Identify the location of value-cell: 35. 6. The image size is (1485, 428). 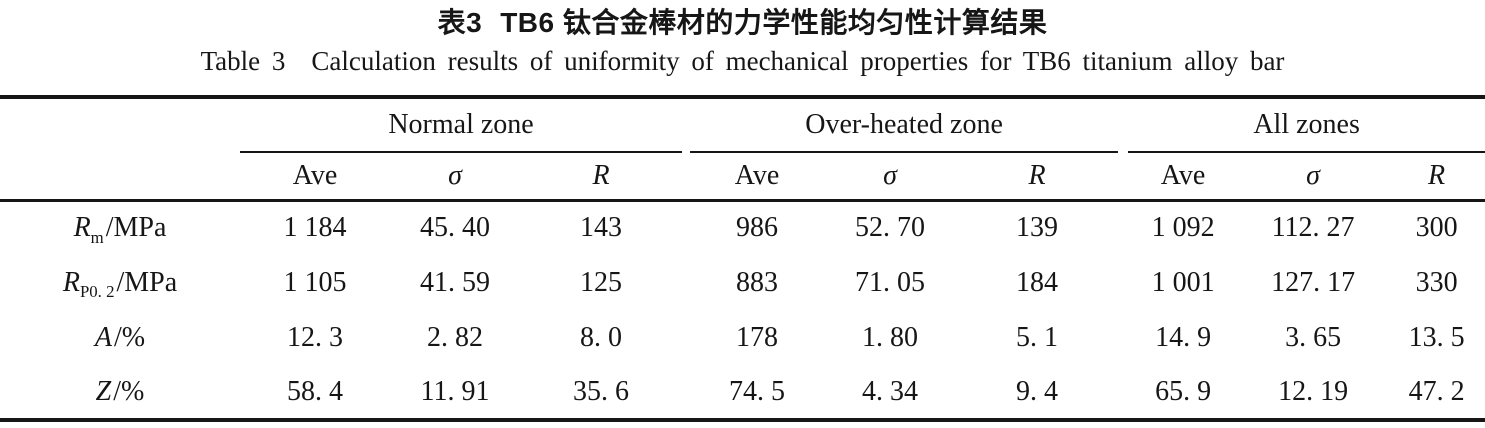
(601, 393).